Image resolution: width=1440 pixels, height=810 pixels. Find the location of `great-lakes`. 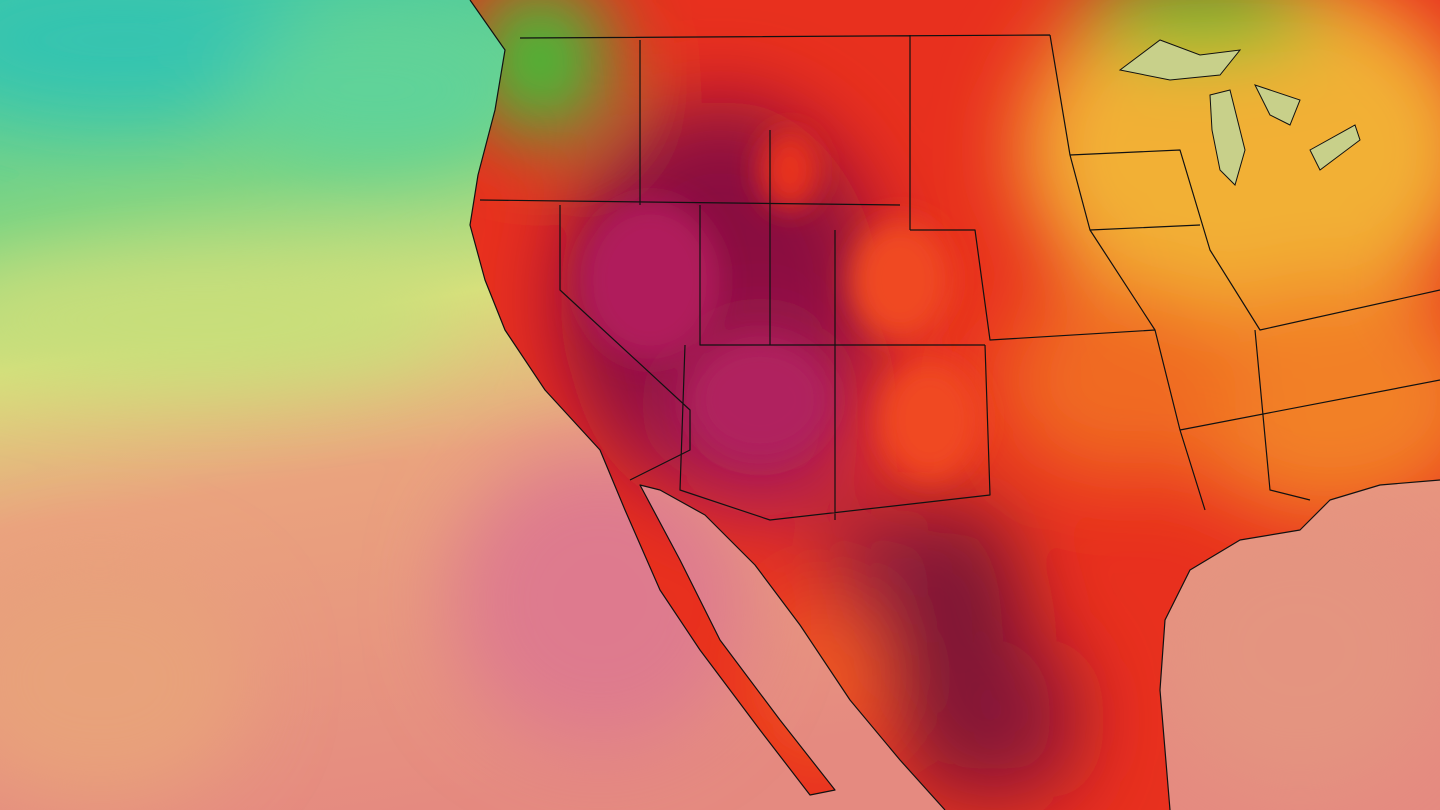

great-lakes is located at coordinates (1239, 112).